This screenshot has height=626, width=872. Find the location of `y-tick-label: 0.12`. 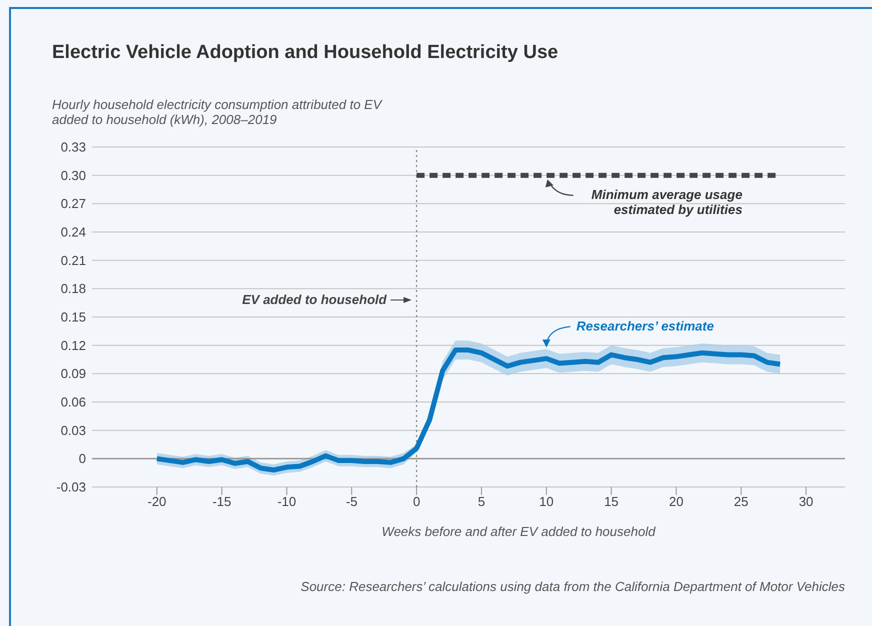

y-tick-label: 0.12 is located at coordinates (73, 345).